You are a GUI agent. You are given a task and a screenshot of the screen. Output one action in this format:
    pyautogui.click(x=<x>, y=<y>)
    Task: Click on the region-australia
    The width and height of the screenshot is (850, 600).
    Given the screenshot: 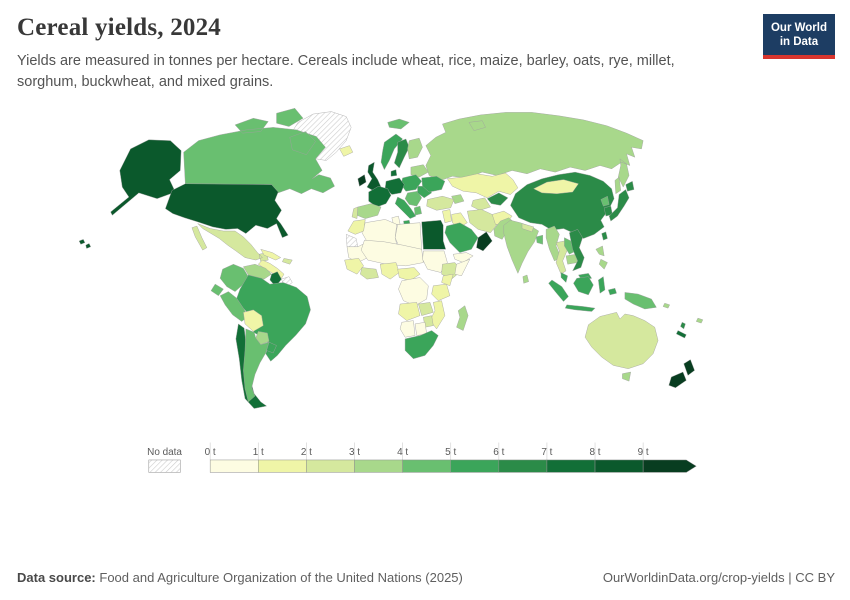 What is the action you would take?
    pyautogui.click(x=621, y=340)
    